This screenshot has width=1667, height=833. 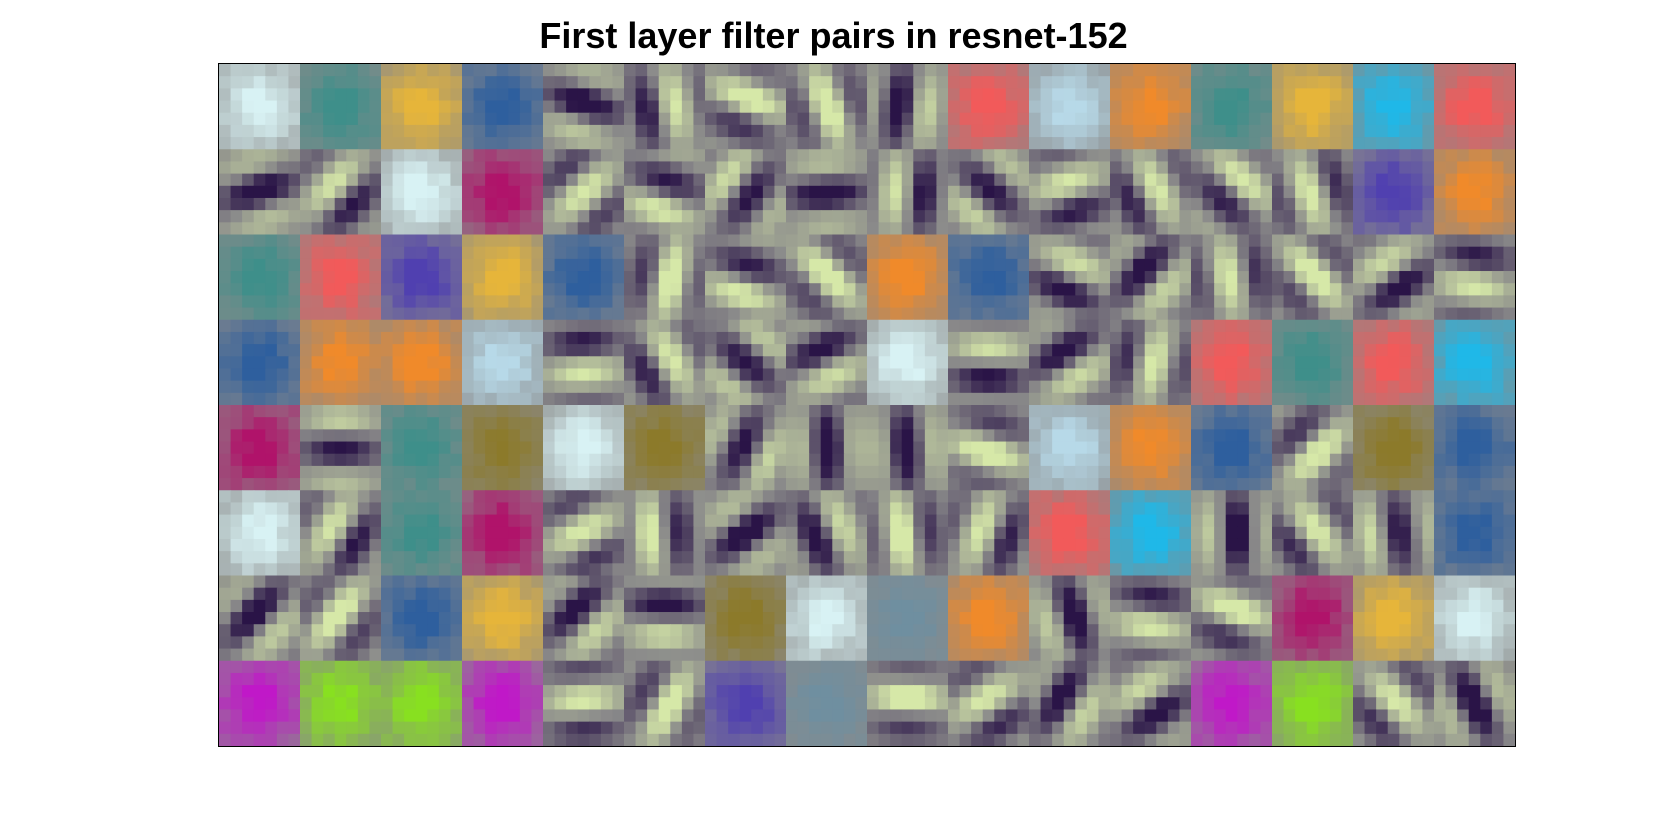 What do you see at coordinates (833, 35) in the screenshot?
I see `figure-title: First layer filter pairs in resnet-152` at bounding box center [833, 35].